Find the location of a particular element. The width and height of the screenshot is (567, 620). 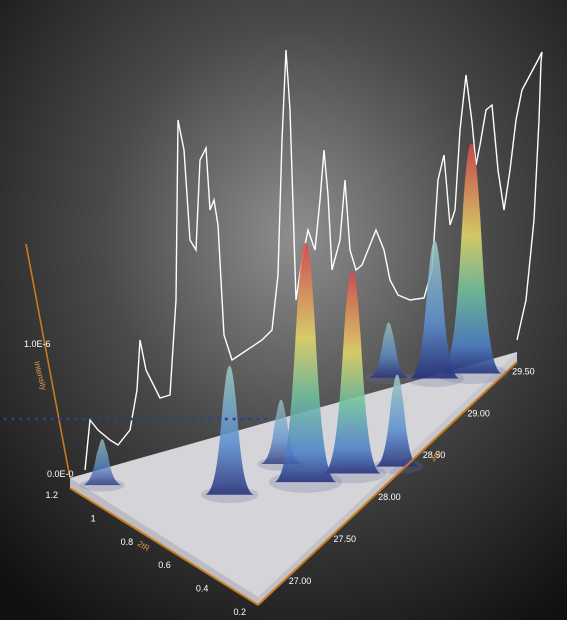

x-tick-label: 0.2 is located at coordinates (239, 612).